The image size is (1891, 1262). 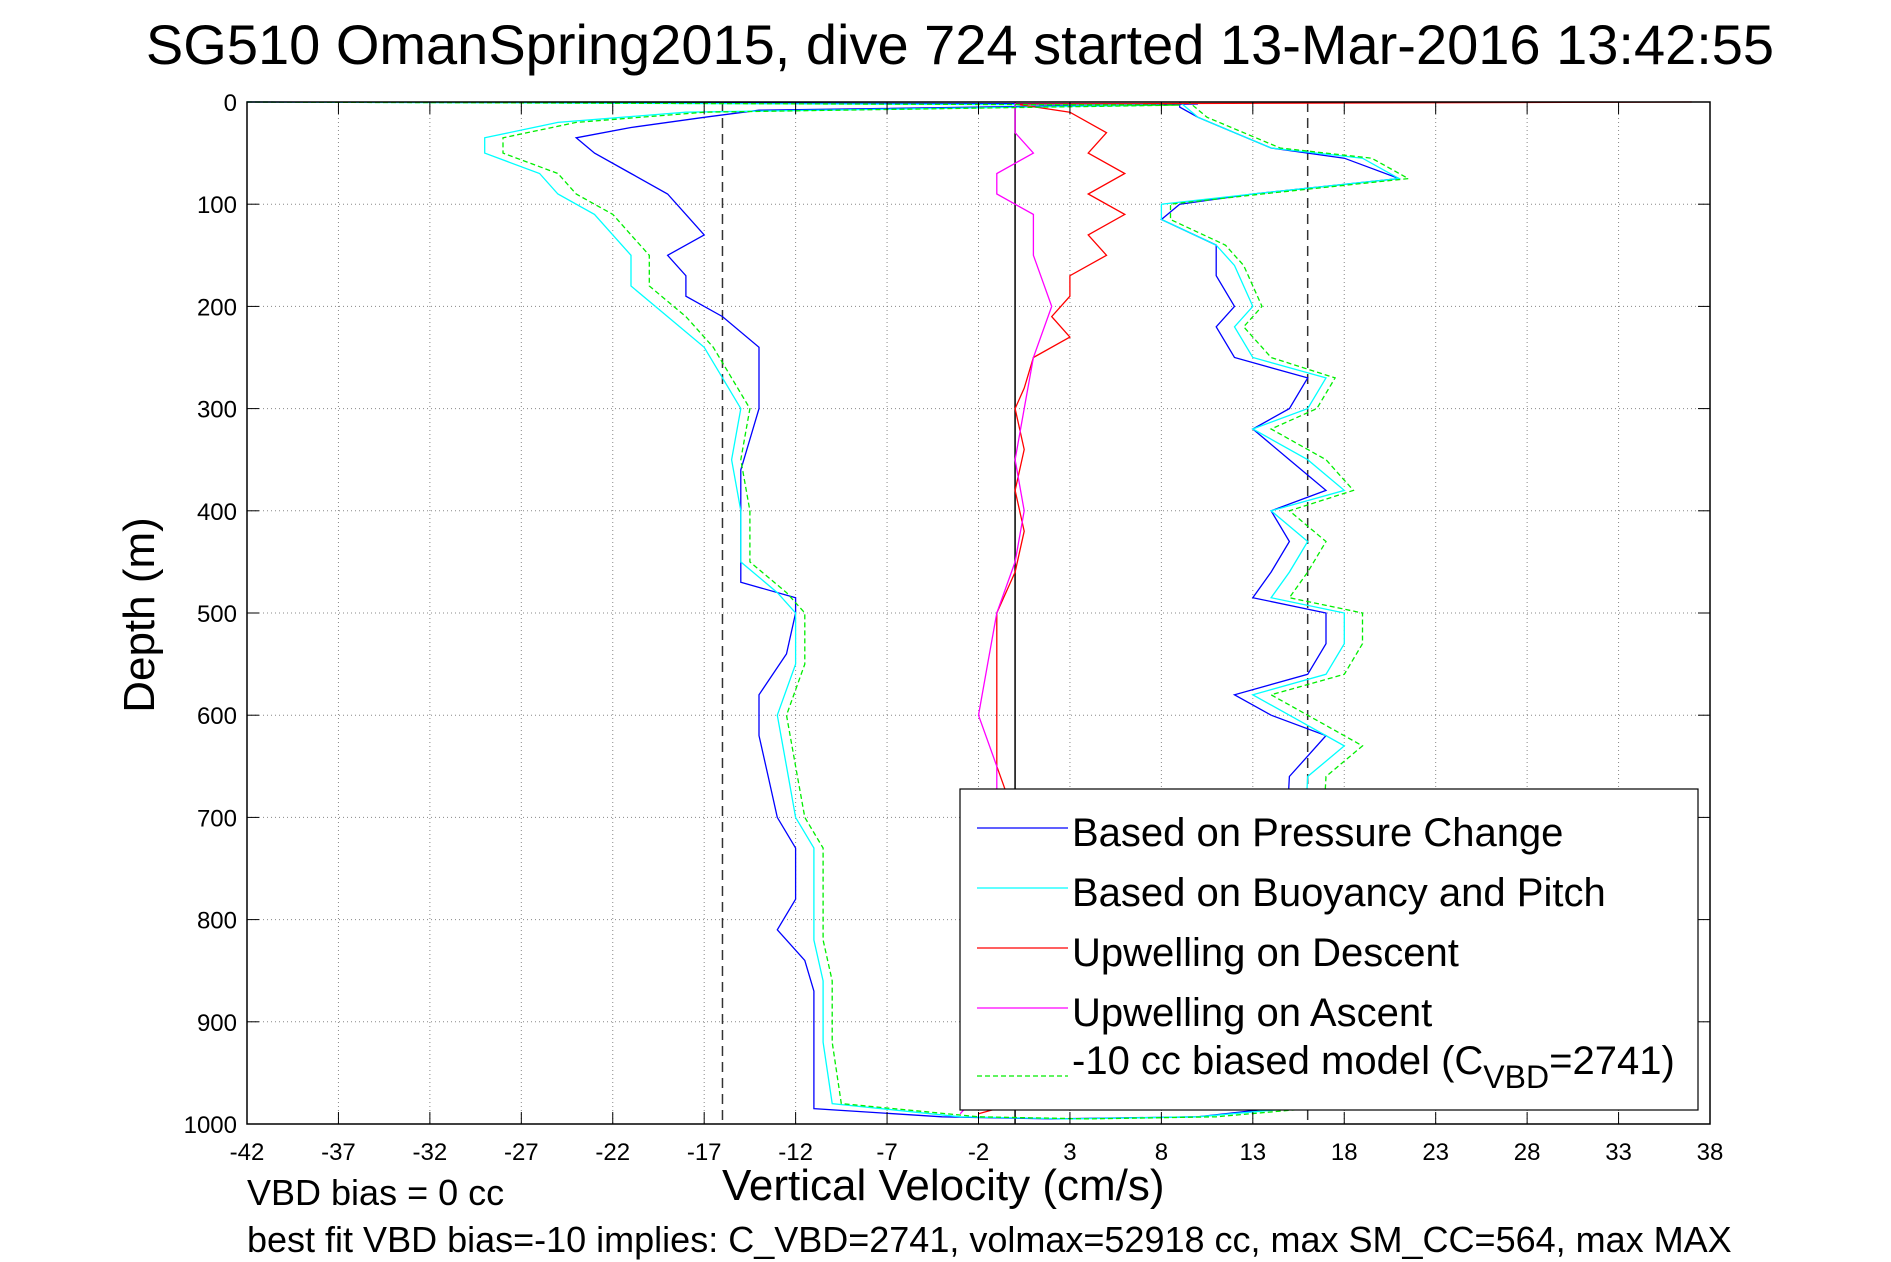 What do you see at coordinates (1618, 1152) in the screenshot?
I see `x-tick-label: 33` at bounding box center [1618, 1152].